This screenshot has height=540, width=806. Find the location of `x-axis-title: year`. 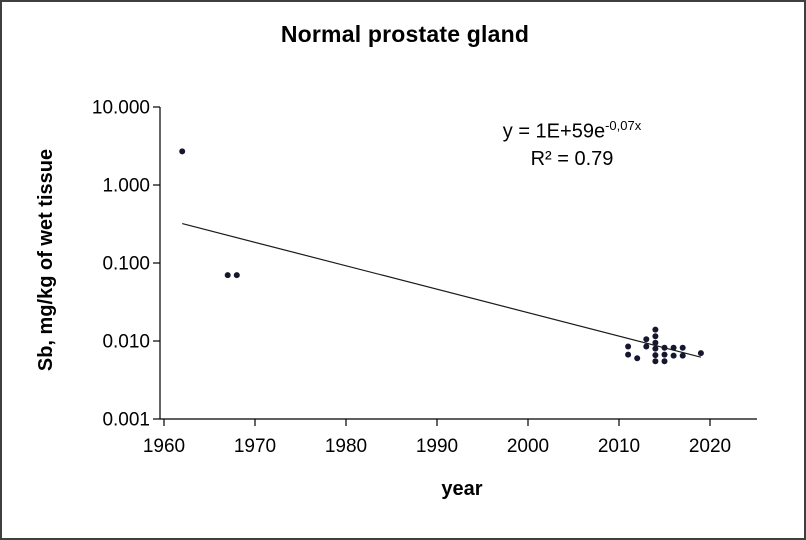

x-axis-title: year is located at coordinates (462, 489).